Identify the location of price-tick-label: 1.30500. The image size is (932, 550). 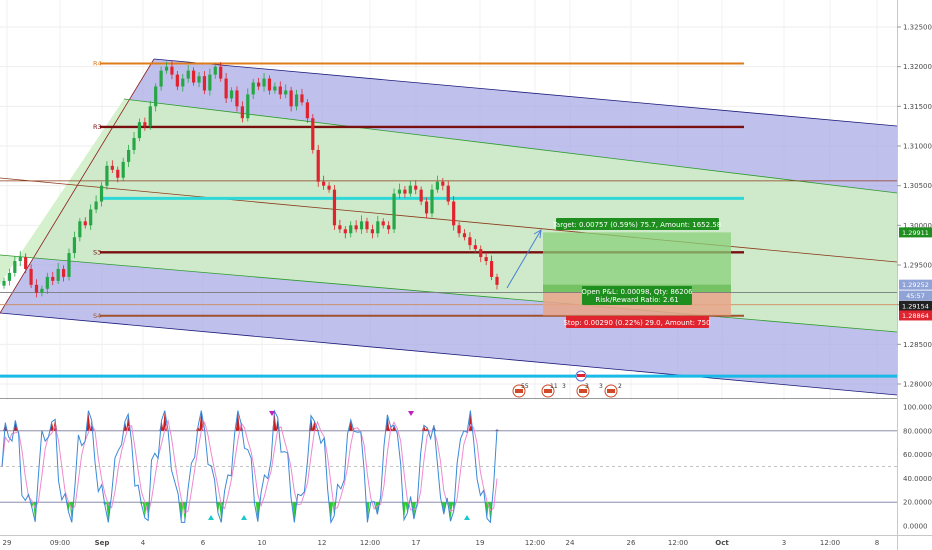
(917, 186).